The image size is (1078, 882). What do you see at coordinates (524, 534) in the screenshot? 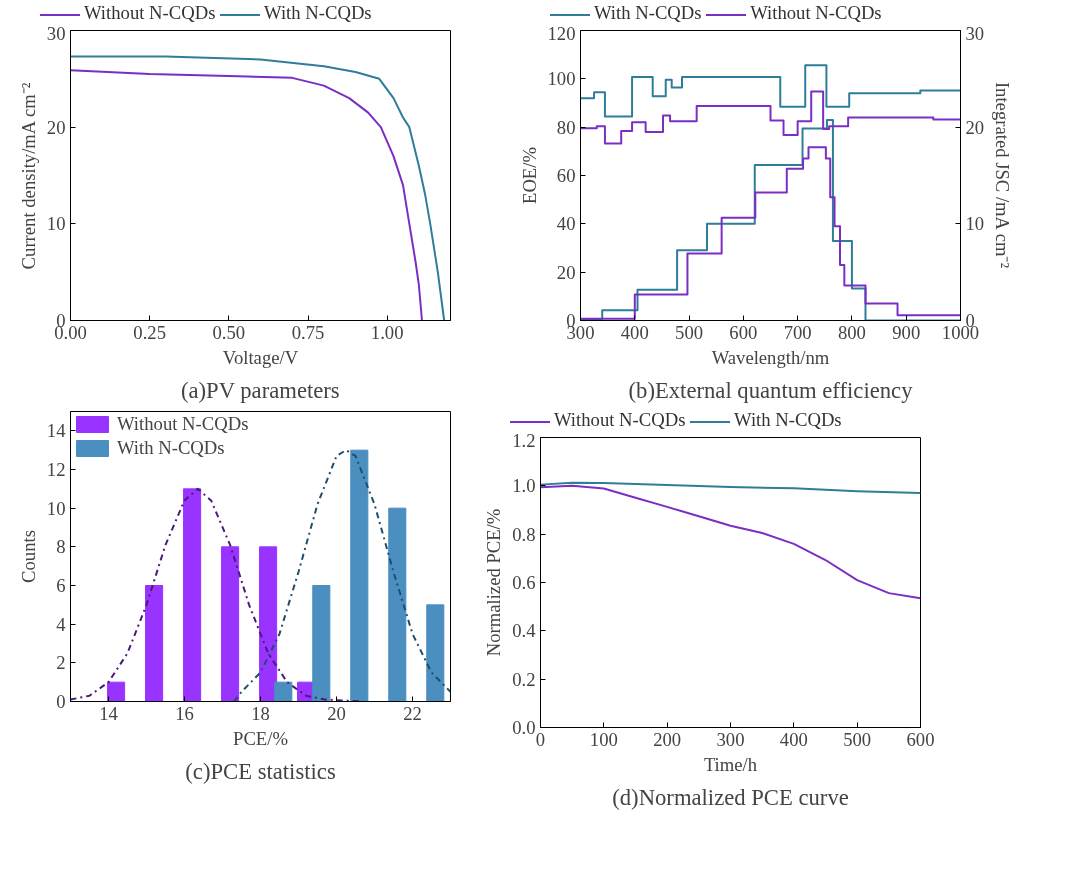
I see `y-tick-label: 0.8` at bounding box center [524, 534].